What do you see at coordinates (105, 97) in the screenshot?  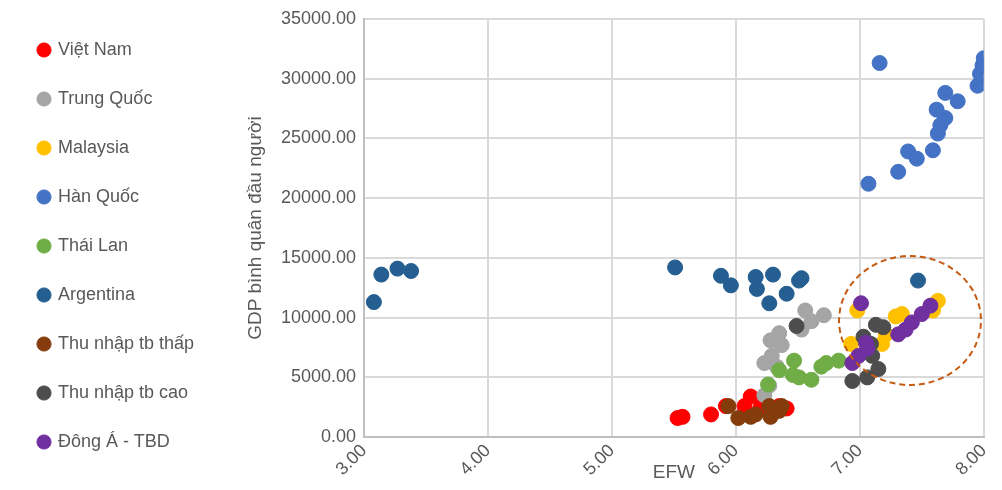 I see `legend-label: Trung Quốc` at bounding box center [105, 97].